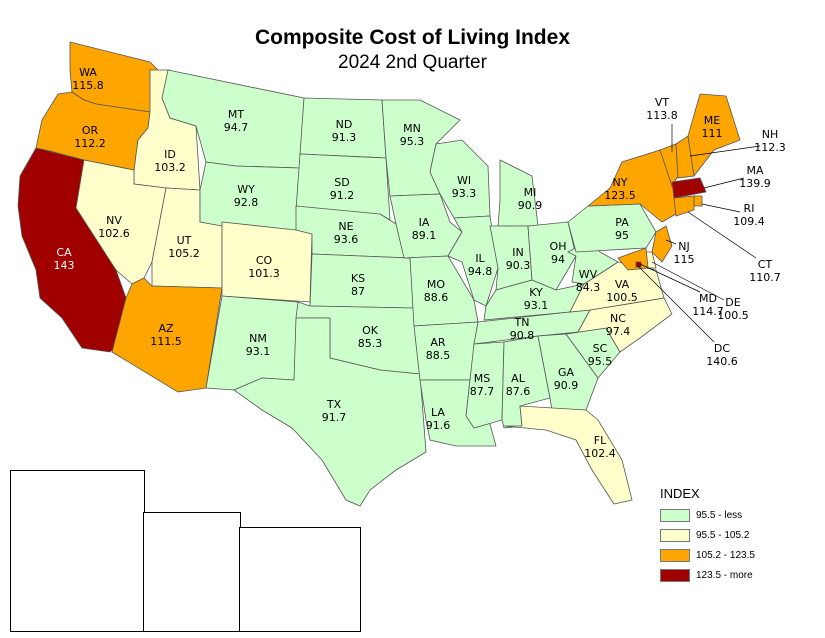  Describe the element at coordinates (370, 330) in the screenshot. I see `state-label-ok: OK` at that location.